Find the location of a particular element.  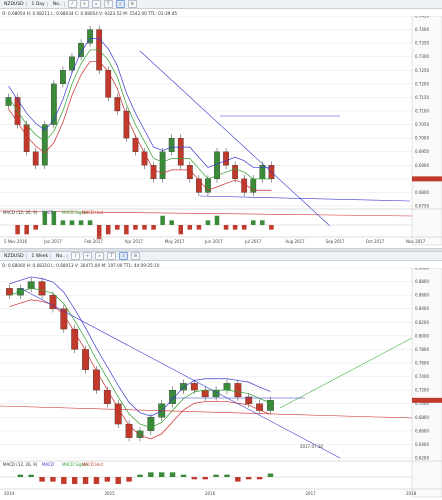

timeframe-select: 1 Day is located at coordinates (39, 4).